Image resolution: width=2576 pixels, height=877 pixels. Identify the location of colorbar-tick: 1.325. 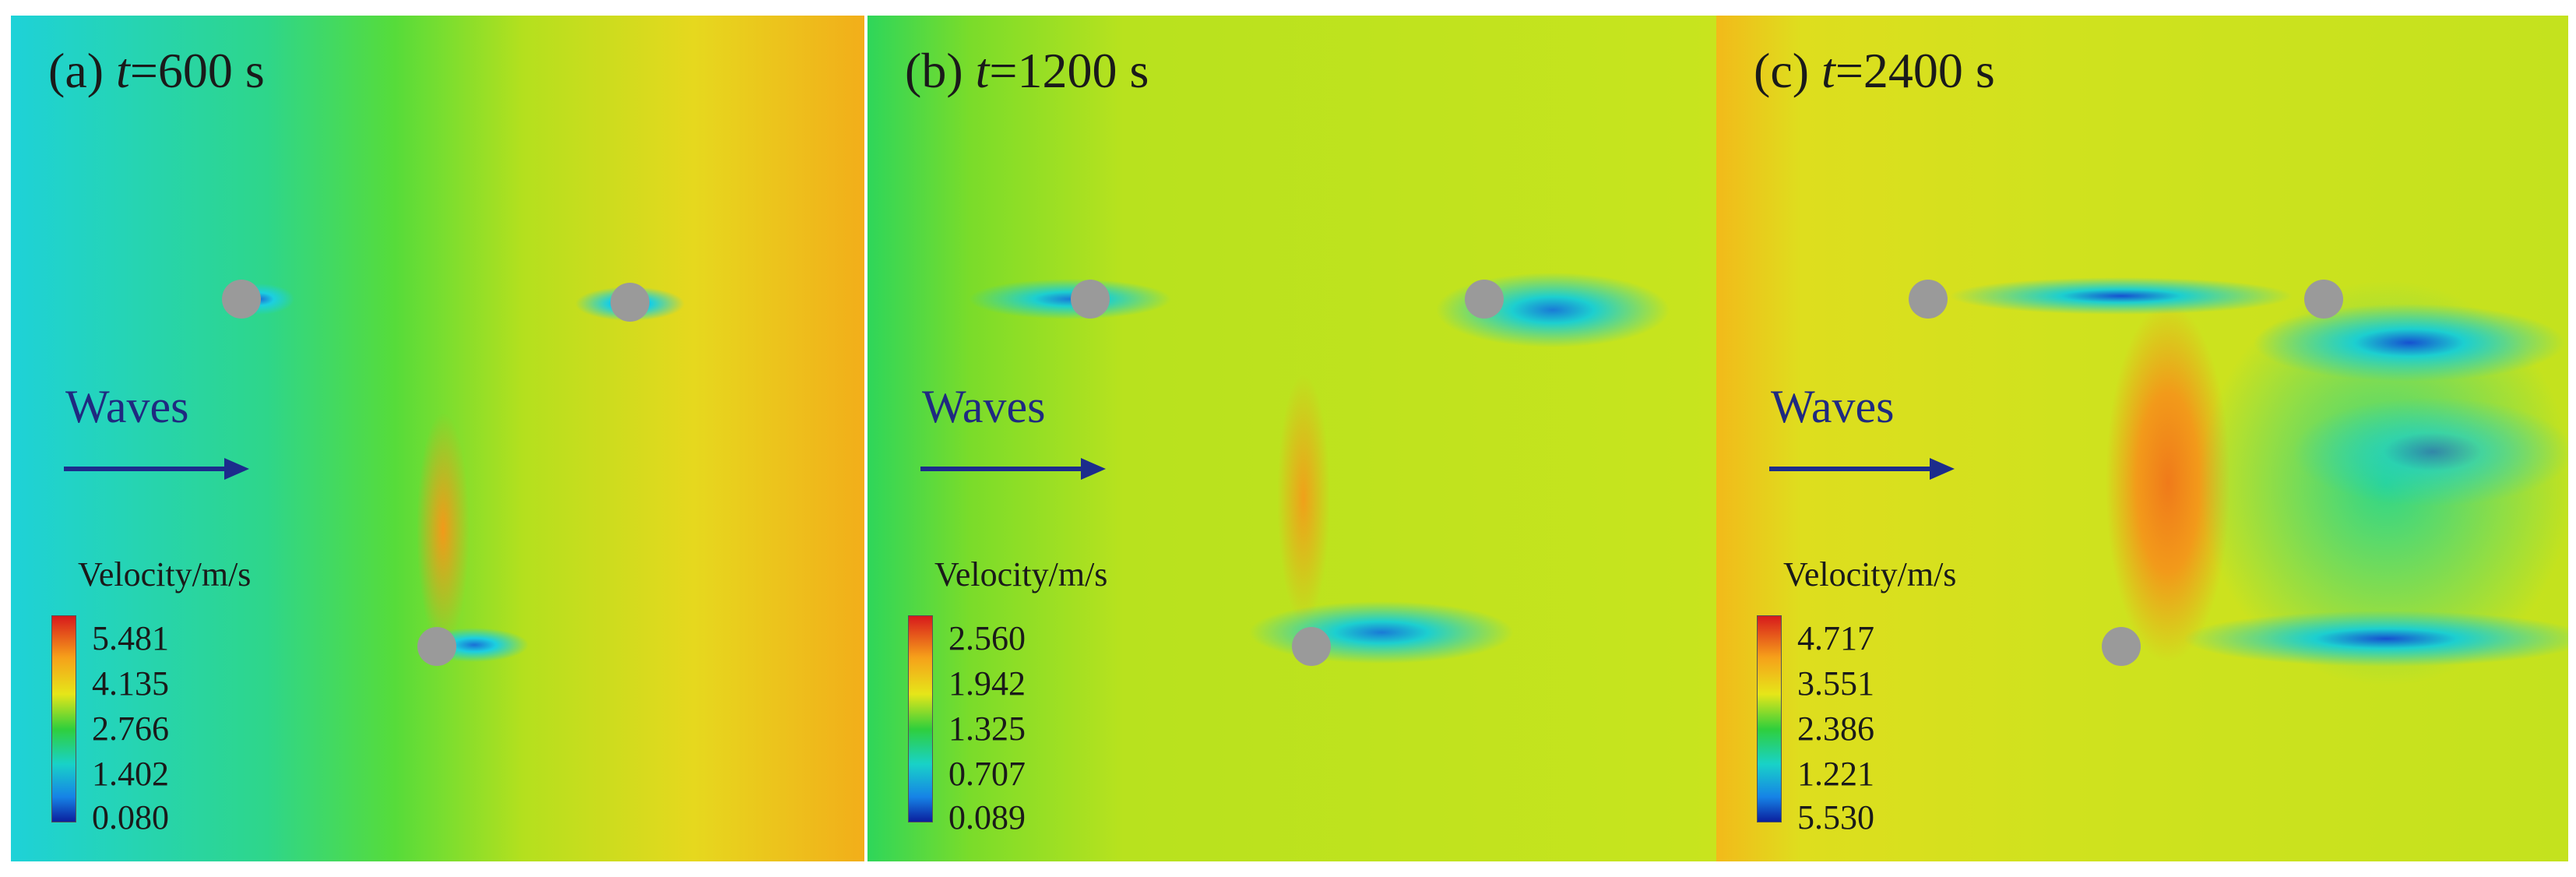
(987, 729).